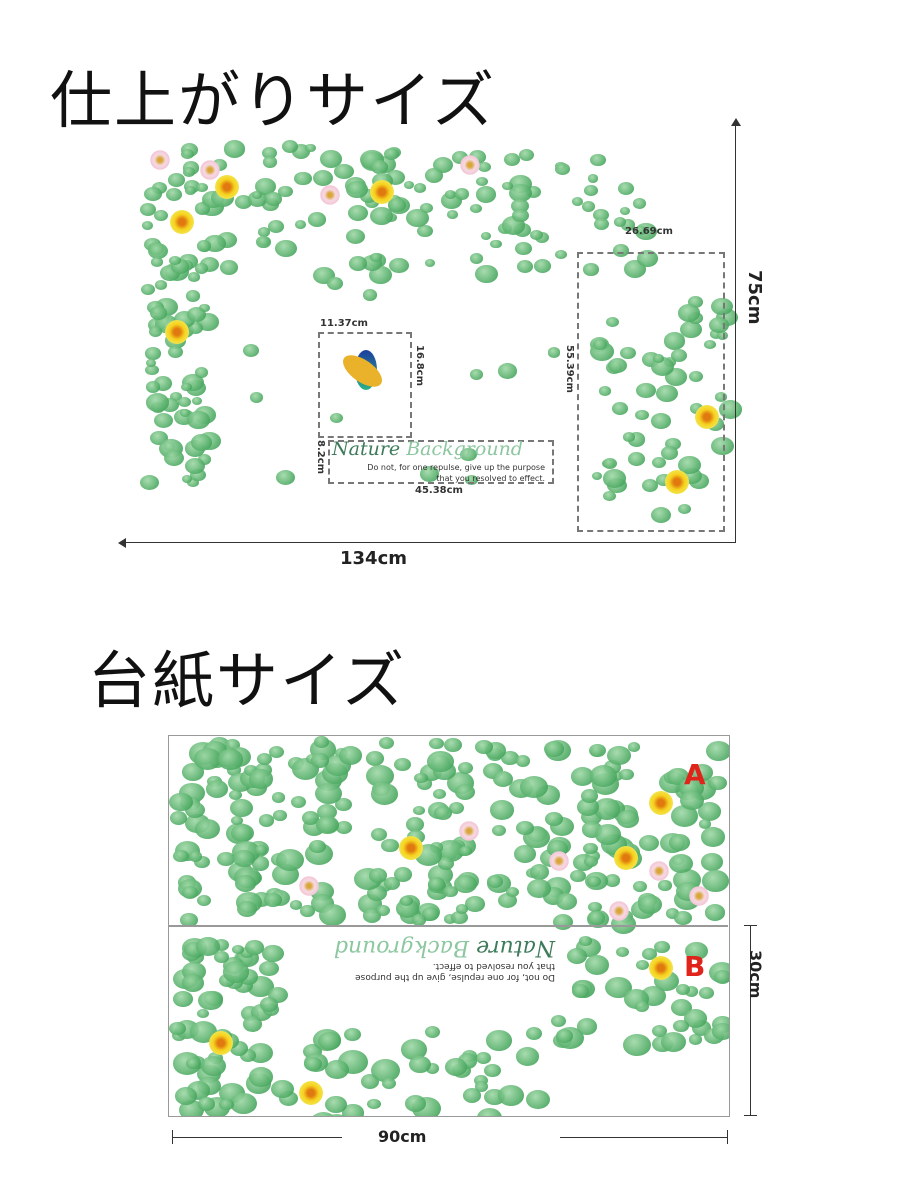 Image resolution: width=900 pixels, height=1200 pixels. What do you see at coordinates (441, 462) in the screenshot?
I see `text-box` at bounding box center [441, 462].